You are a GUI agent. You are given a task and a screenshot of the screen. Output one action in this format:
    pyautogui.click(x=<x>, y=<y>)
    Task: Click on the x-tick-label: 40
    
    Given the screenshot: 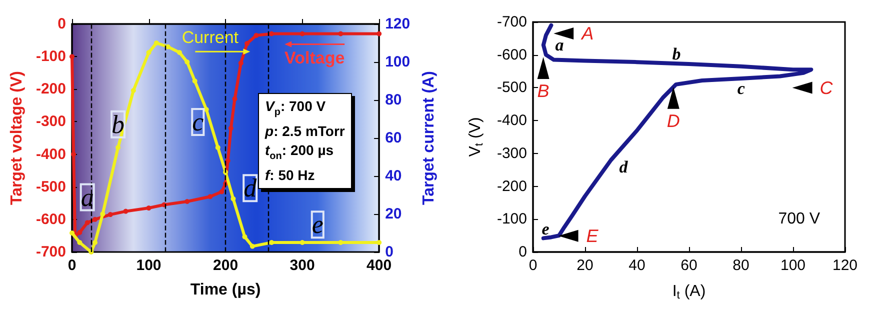 What is the action you would take?
    pyautogui.click(x=637, y=265)
    